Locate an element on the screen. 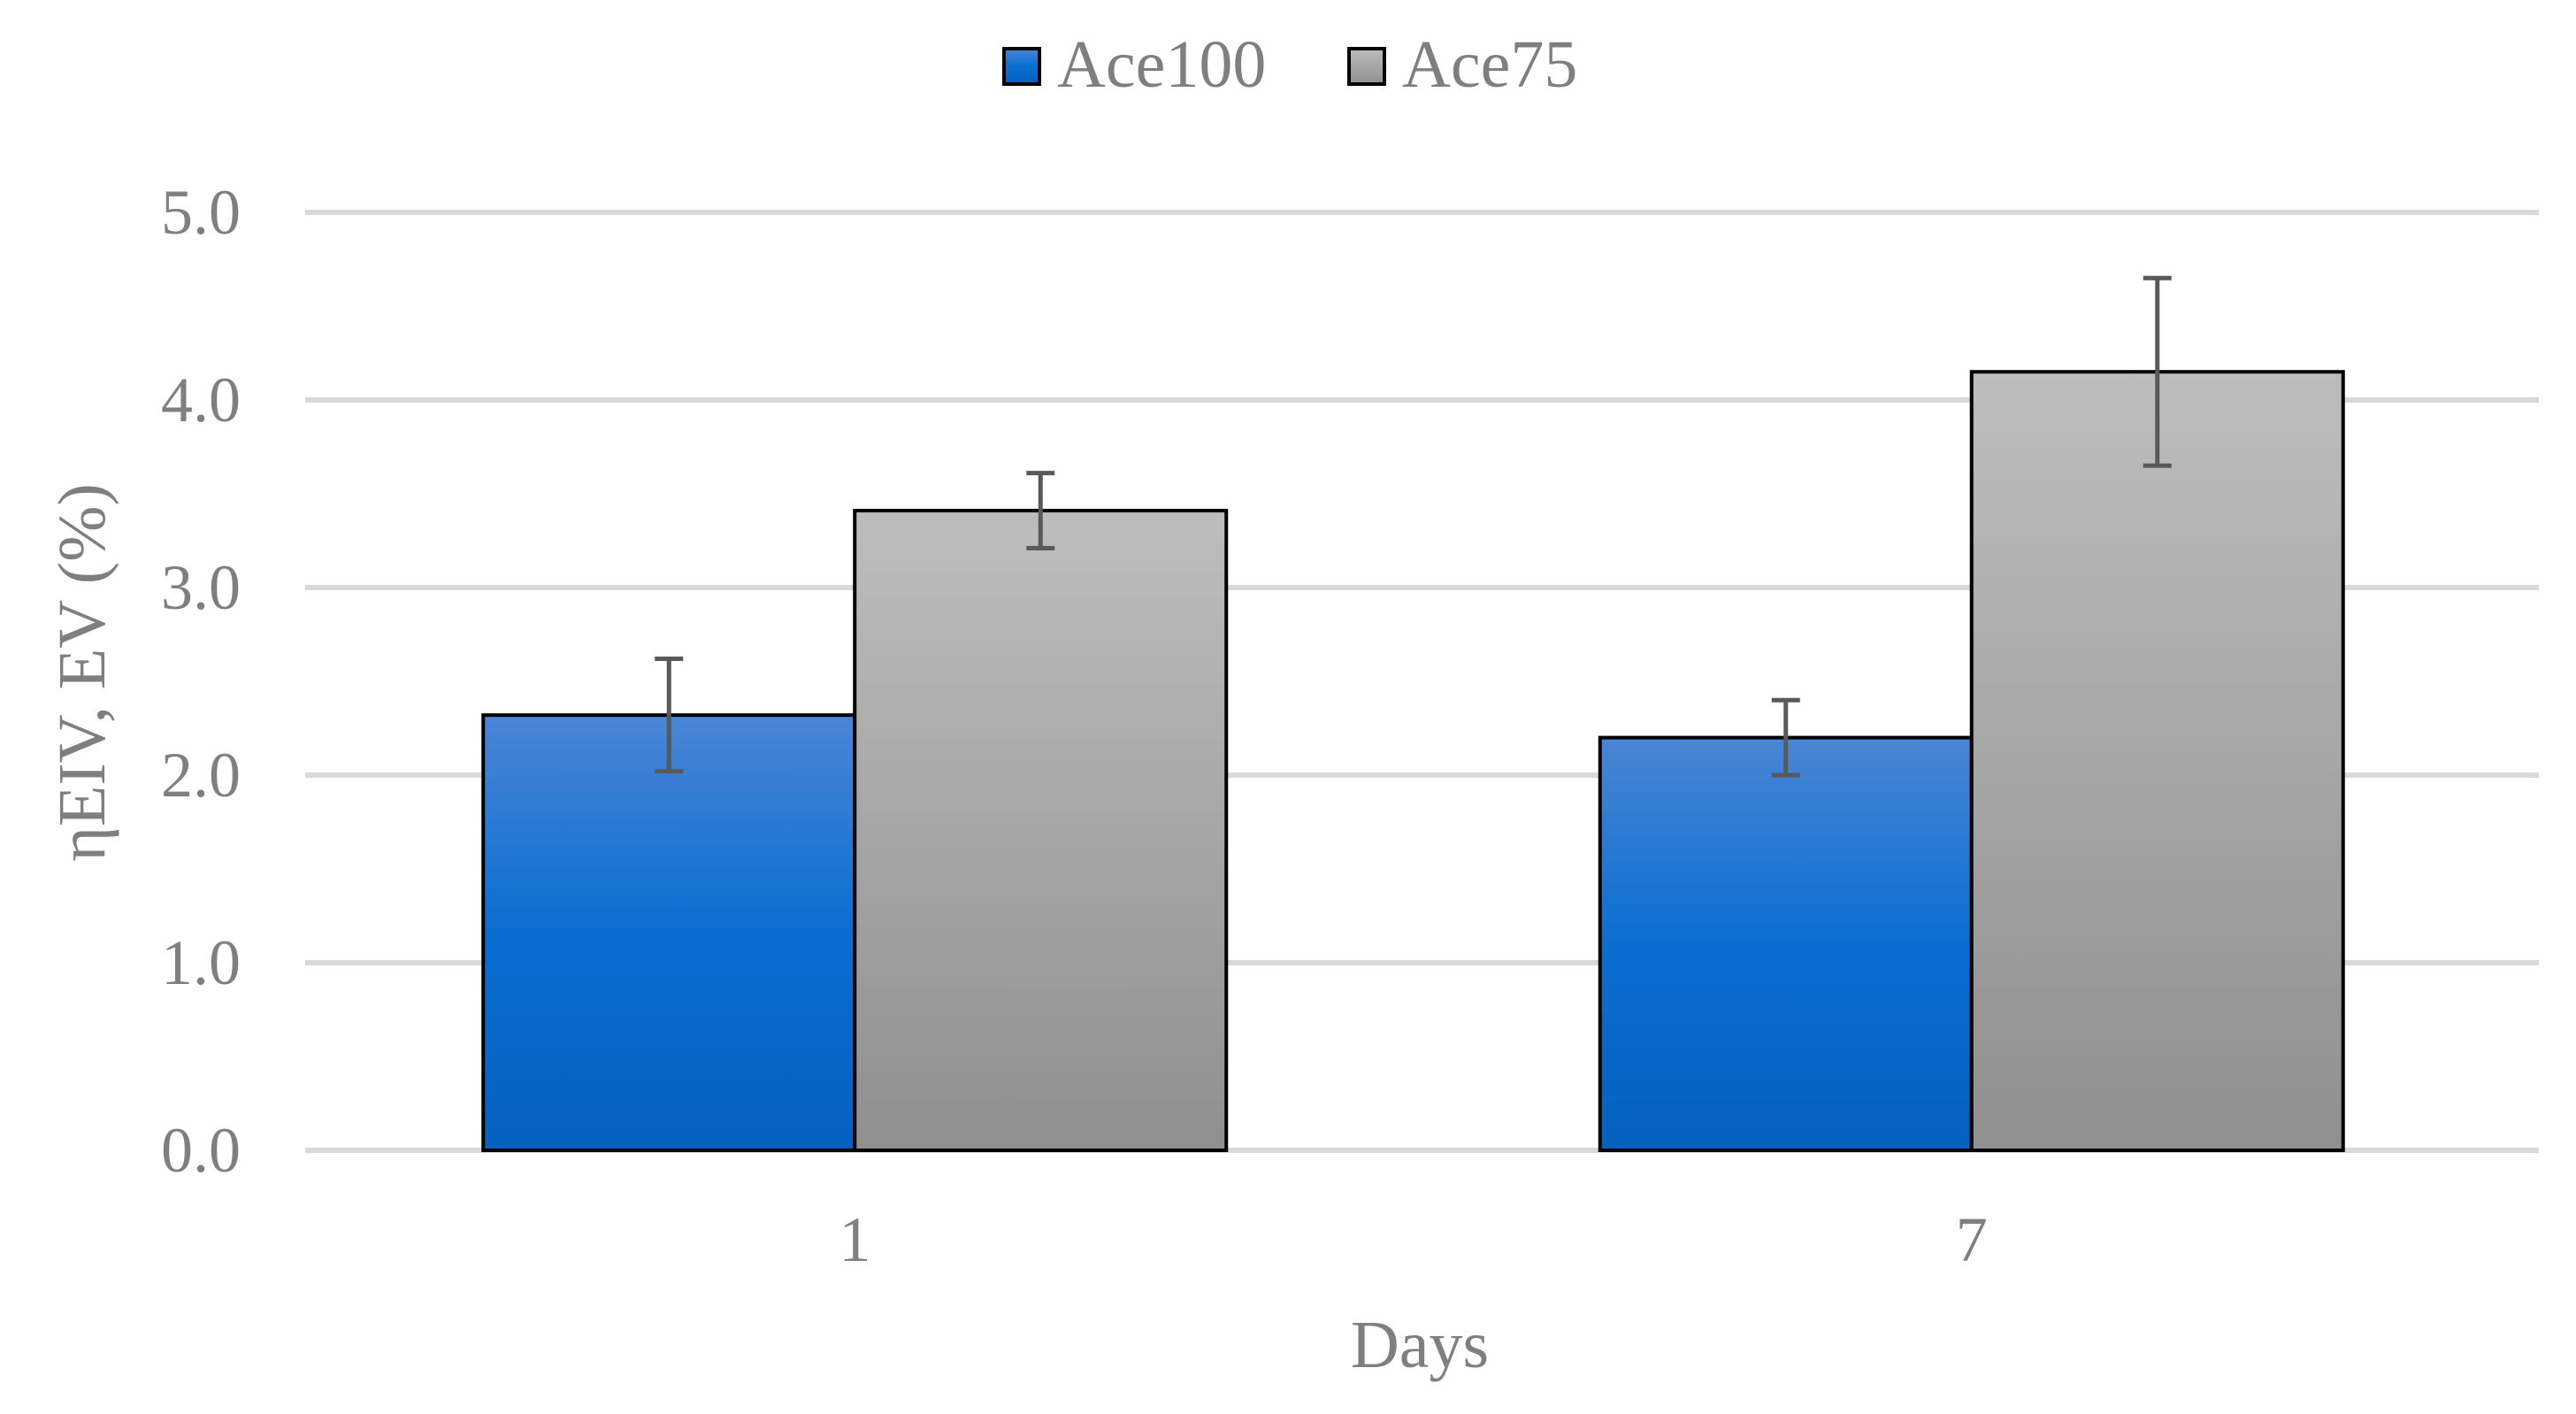  y-tick-label: 3.0 is located at coordinates (201, 587).